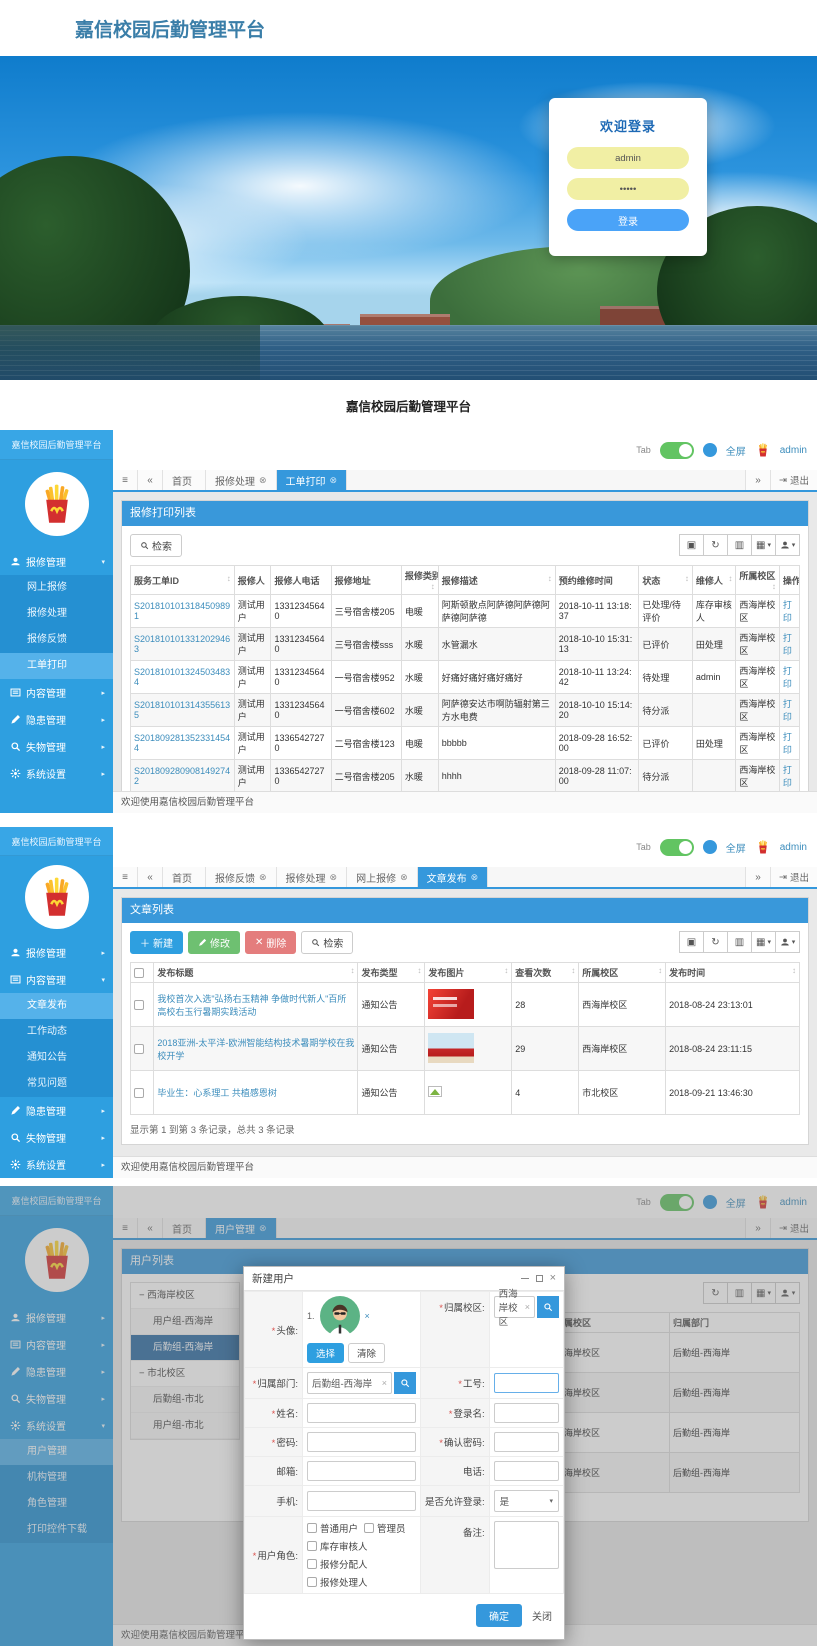 This screenshot has height=1646, width=817. Describe the element at coordinates (56, 979) in the screenshot. I see `sidebar-item-content: 内容管理 ▾` at that location.